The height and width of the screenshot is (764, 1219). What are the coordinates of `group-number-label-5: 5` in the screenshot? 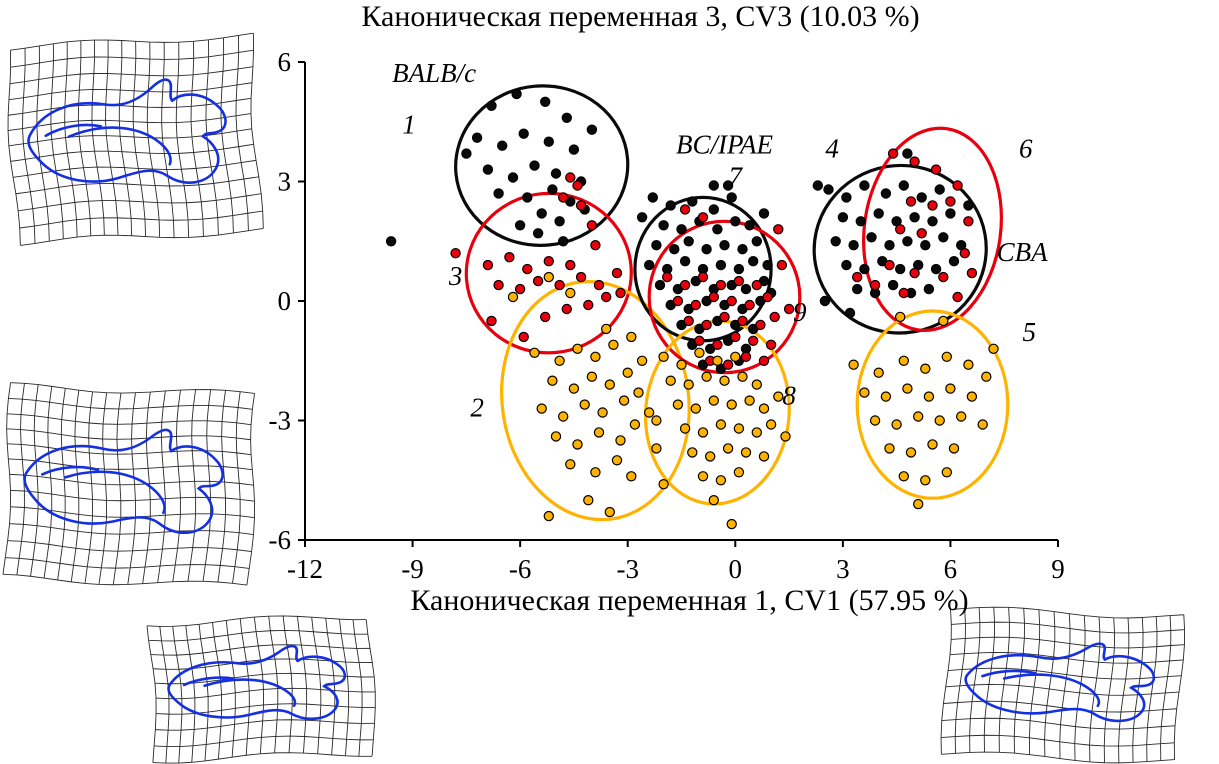 It's located at (1030, 332).